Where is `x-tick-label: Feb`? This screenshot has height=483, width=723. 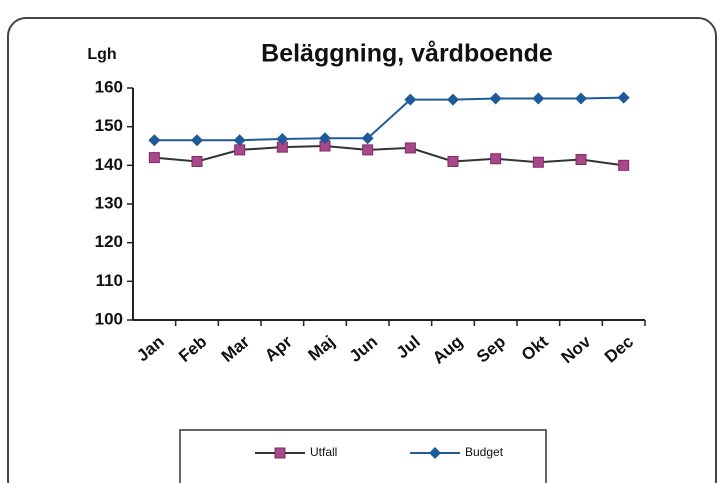 x-tick-label: Feb is located at coordinates (192, 349).